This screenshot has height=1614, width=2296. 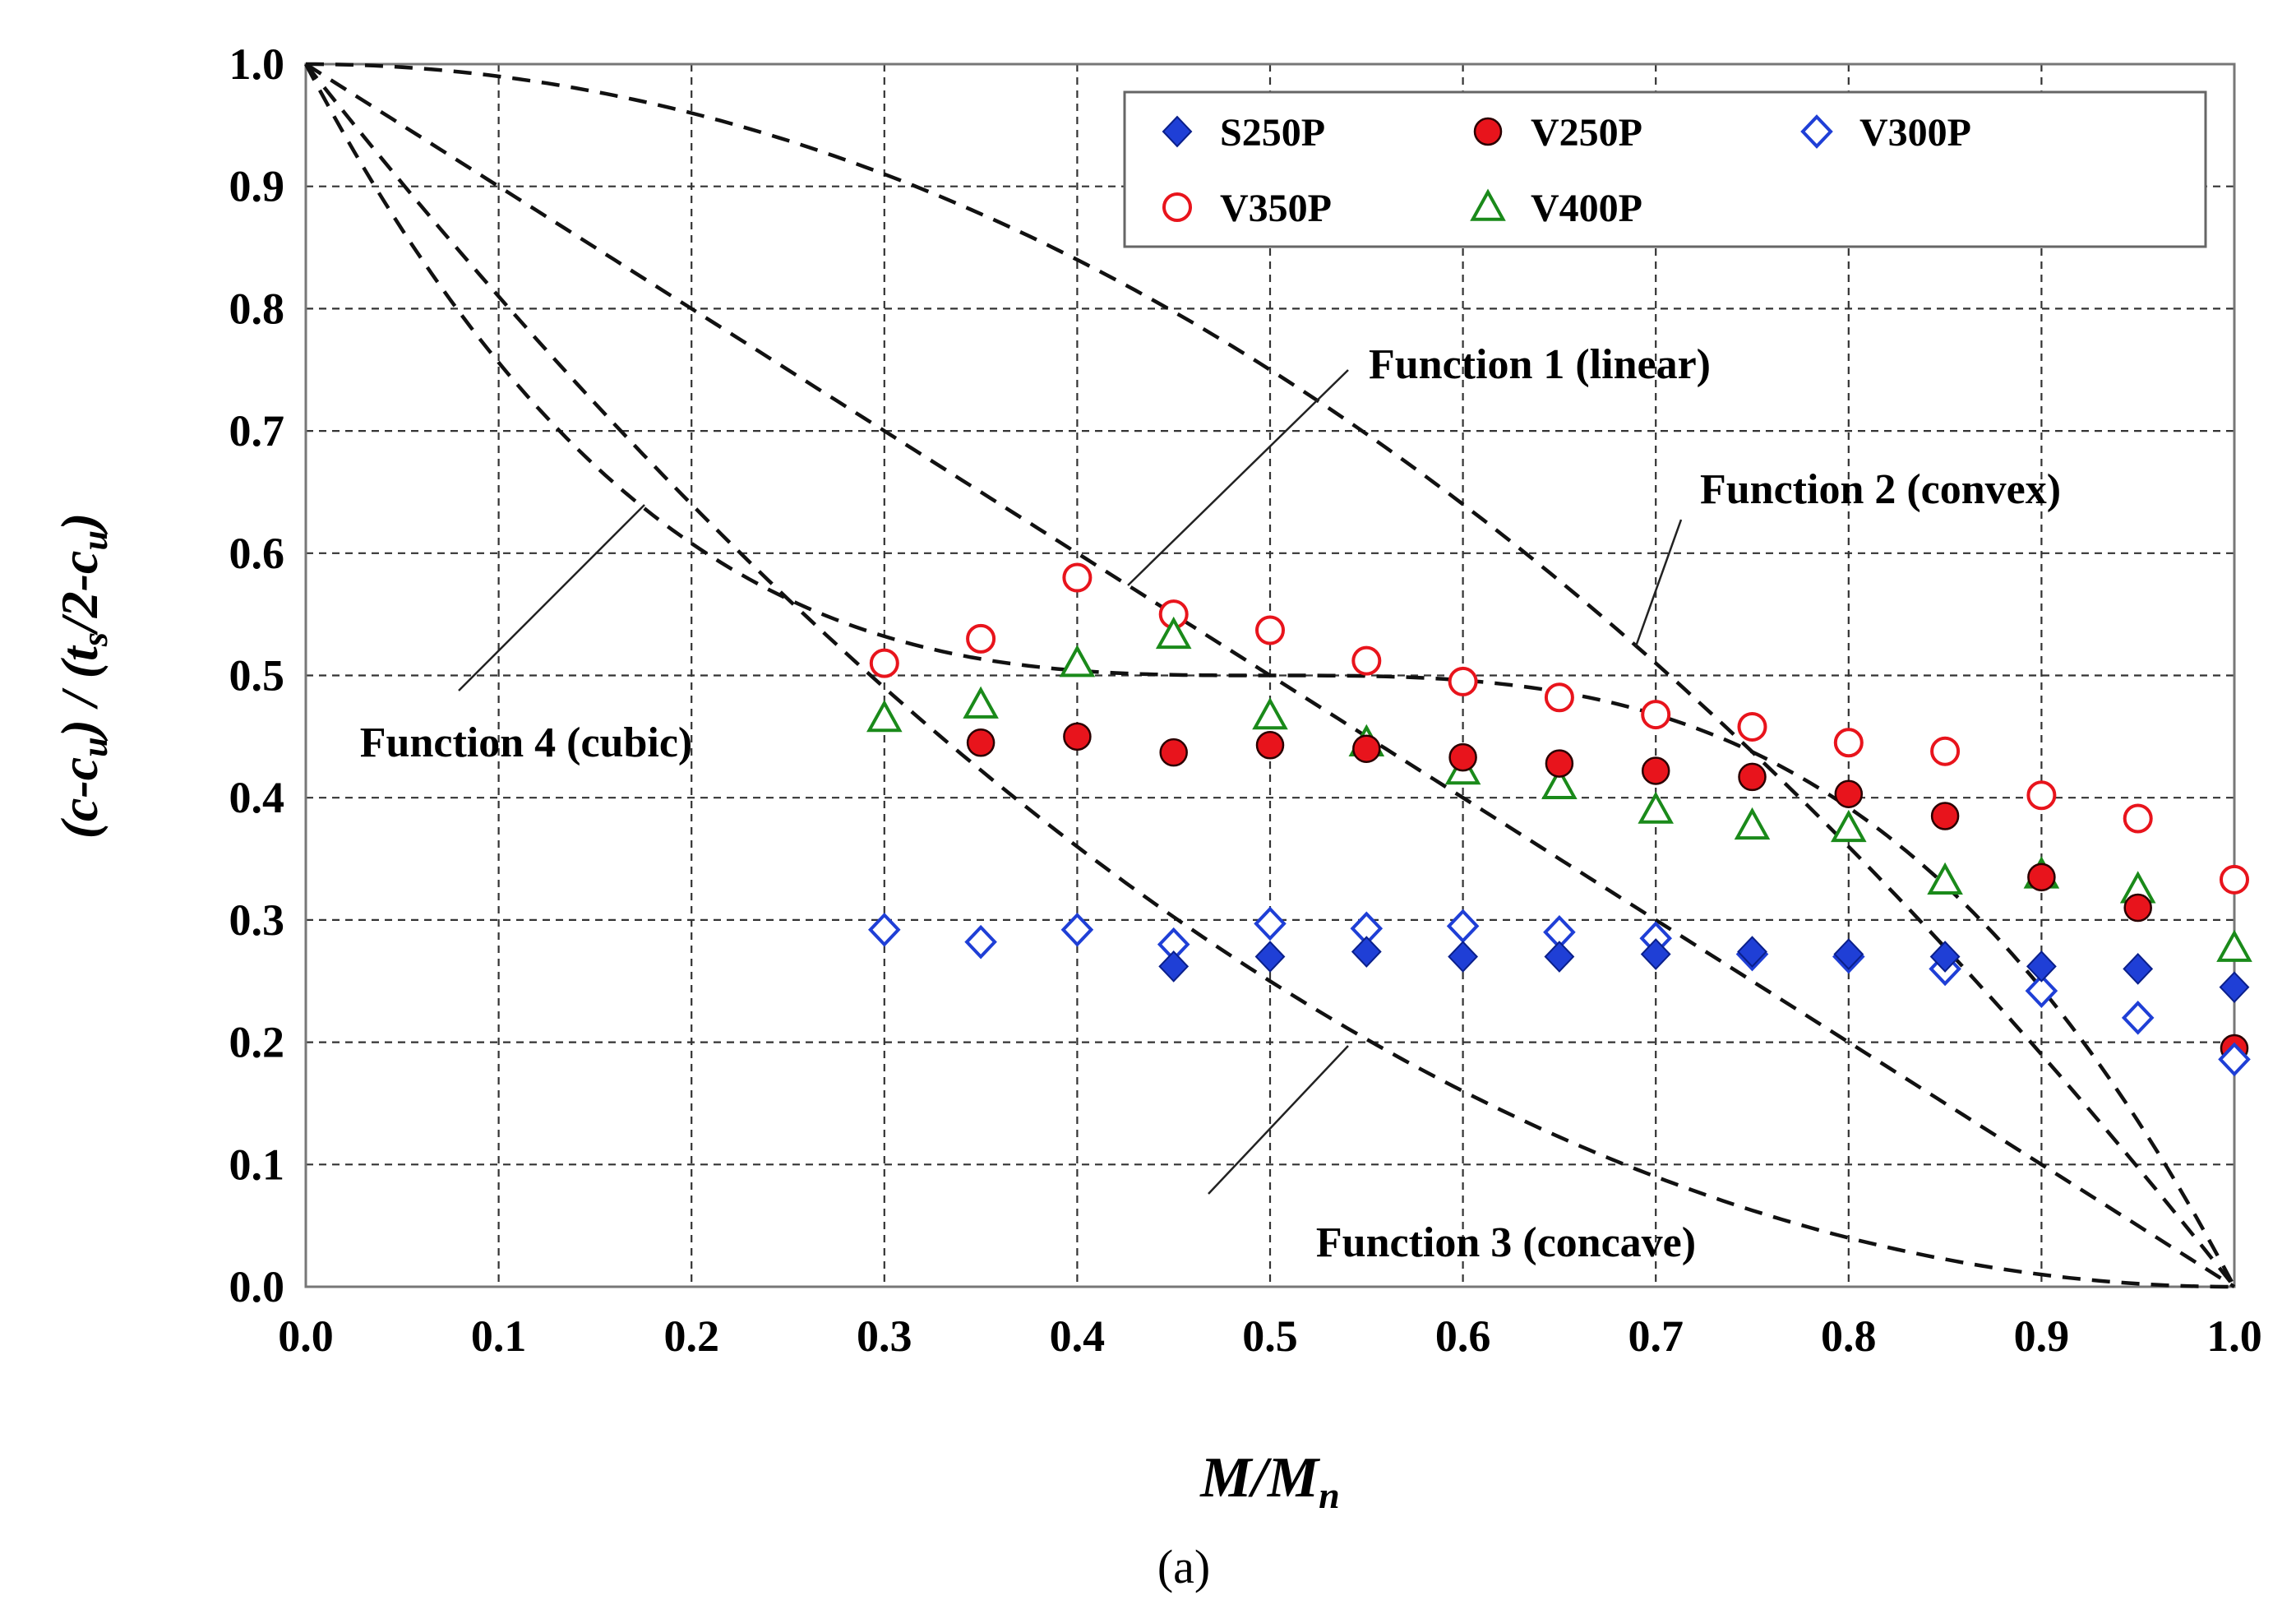 I want to click on figure-caption: (a), so click(x=1183, y=1566).